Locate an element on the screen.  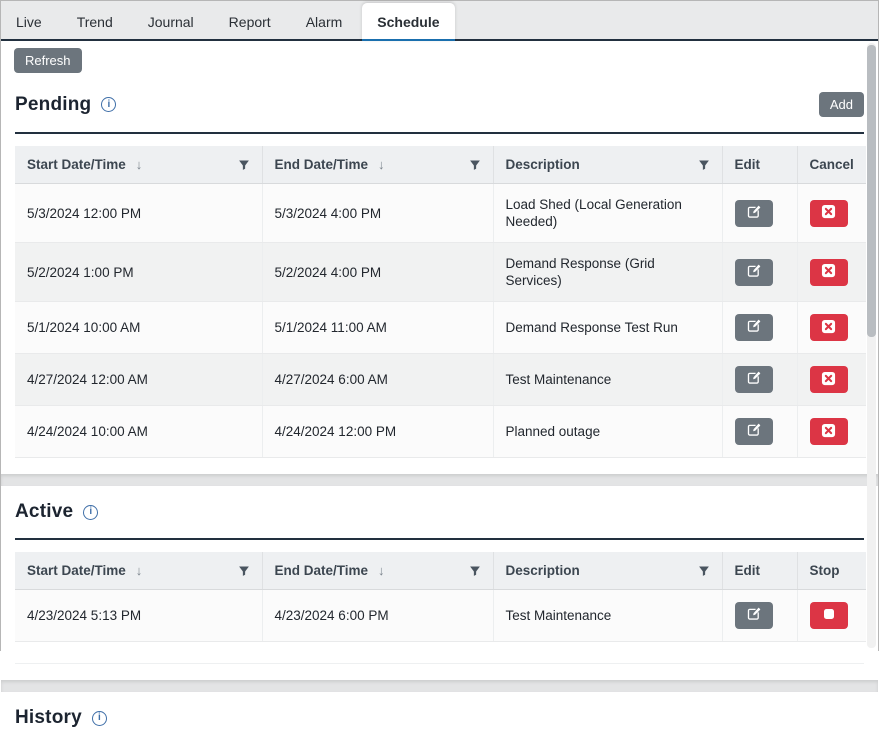
toolbar: Refresh is located at coordinates (439, 59).